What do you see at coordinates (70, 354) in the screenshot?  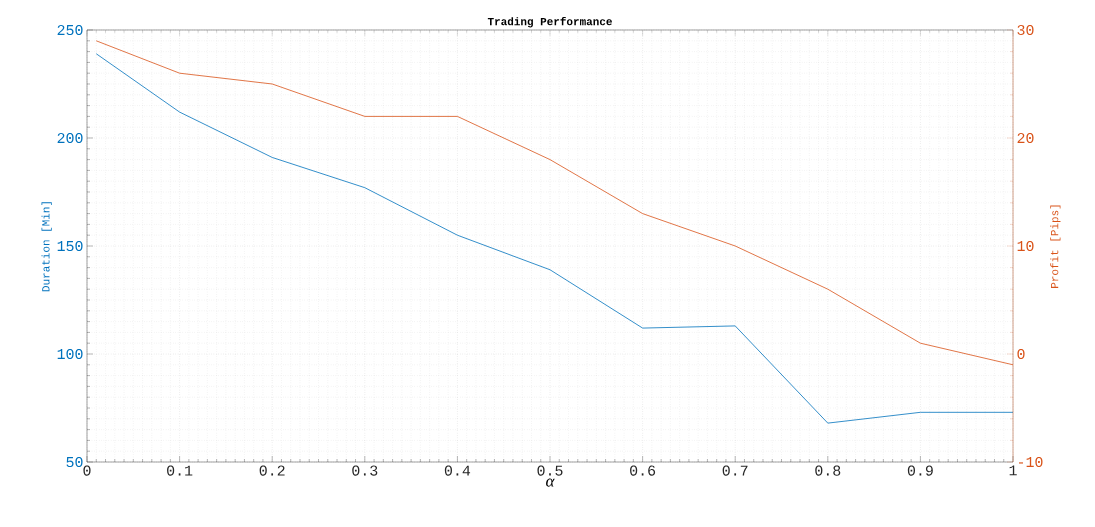 I see `y-tick-label: 100` at bounding box center [70, 354].